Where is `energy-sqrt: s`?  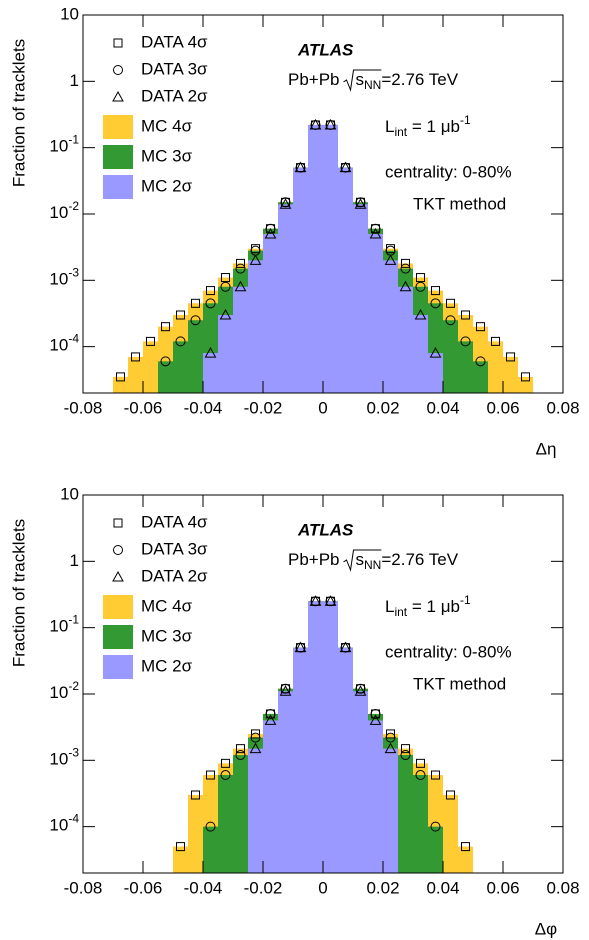 energy-sqrt: s is located at coordinates (360, 559).